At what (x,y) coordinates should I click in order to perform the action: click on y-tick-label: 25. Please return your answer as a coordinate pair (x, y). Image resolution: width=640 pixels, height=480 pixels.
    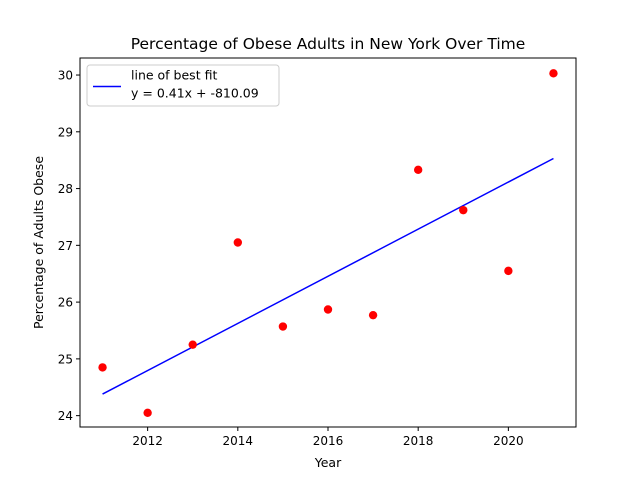
    Looking at the image, I should click on (65, 359).